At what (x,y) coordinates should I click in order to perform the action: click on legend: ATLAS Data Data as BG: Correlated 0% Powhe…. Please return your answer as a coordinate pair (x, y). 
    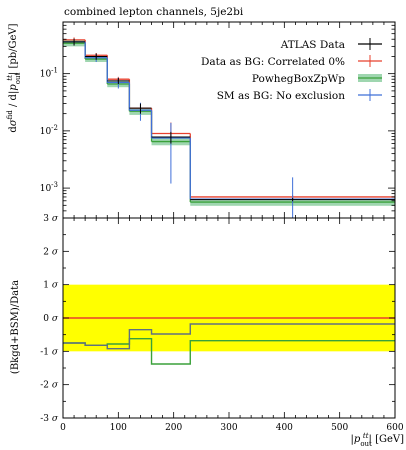
    Looking at the image, I should click on (291, 70).